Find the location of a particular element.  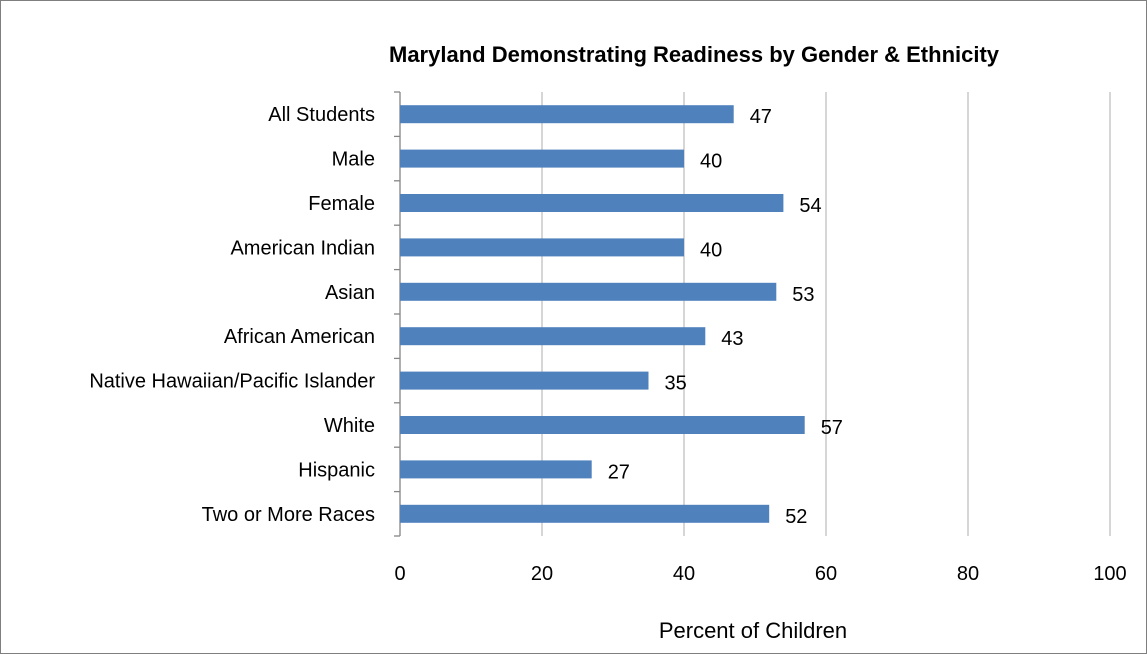

category-label: Hispanic is located at coordinates (336, 470).